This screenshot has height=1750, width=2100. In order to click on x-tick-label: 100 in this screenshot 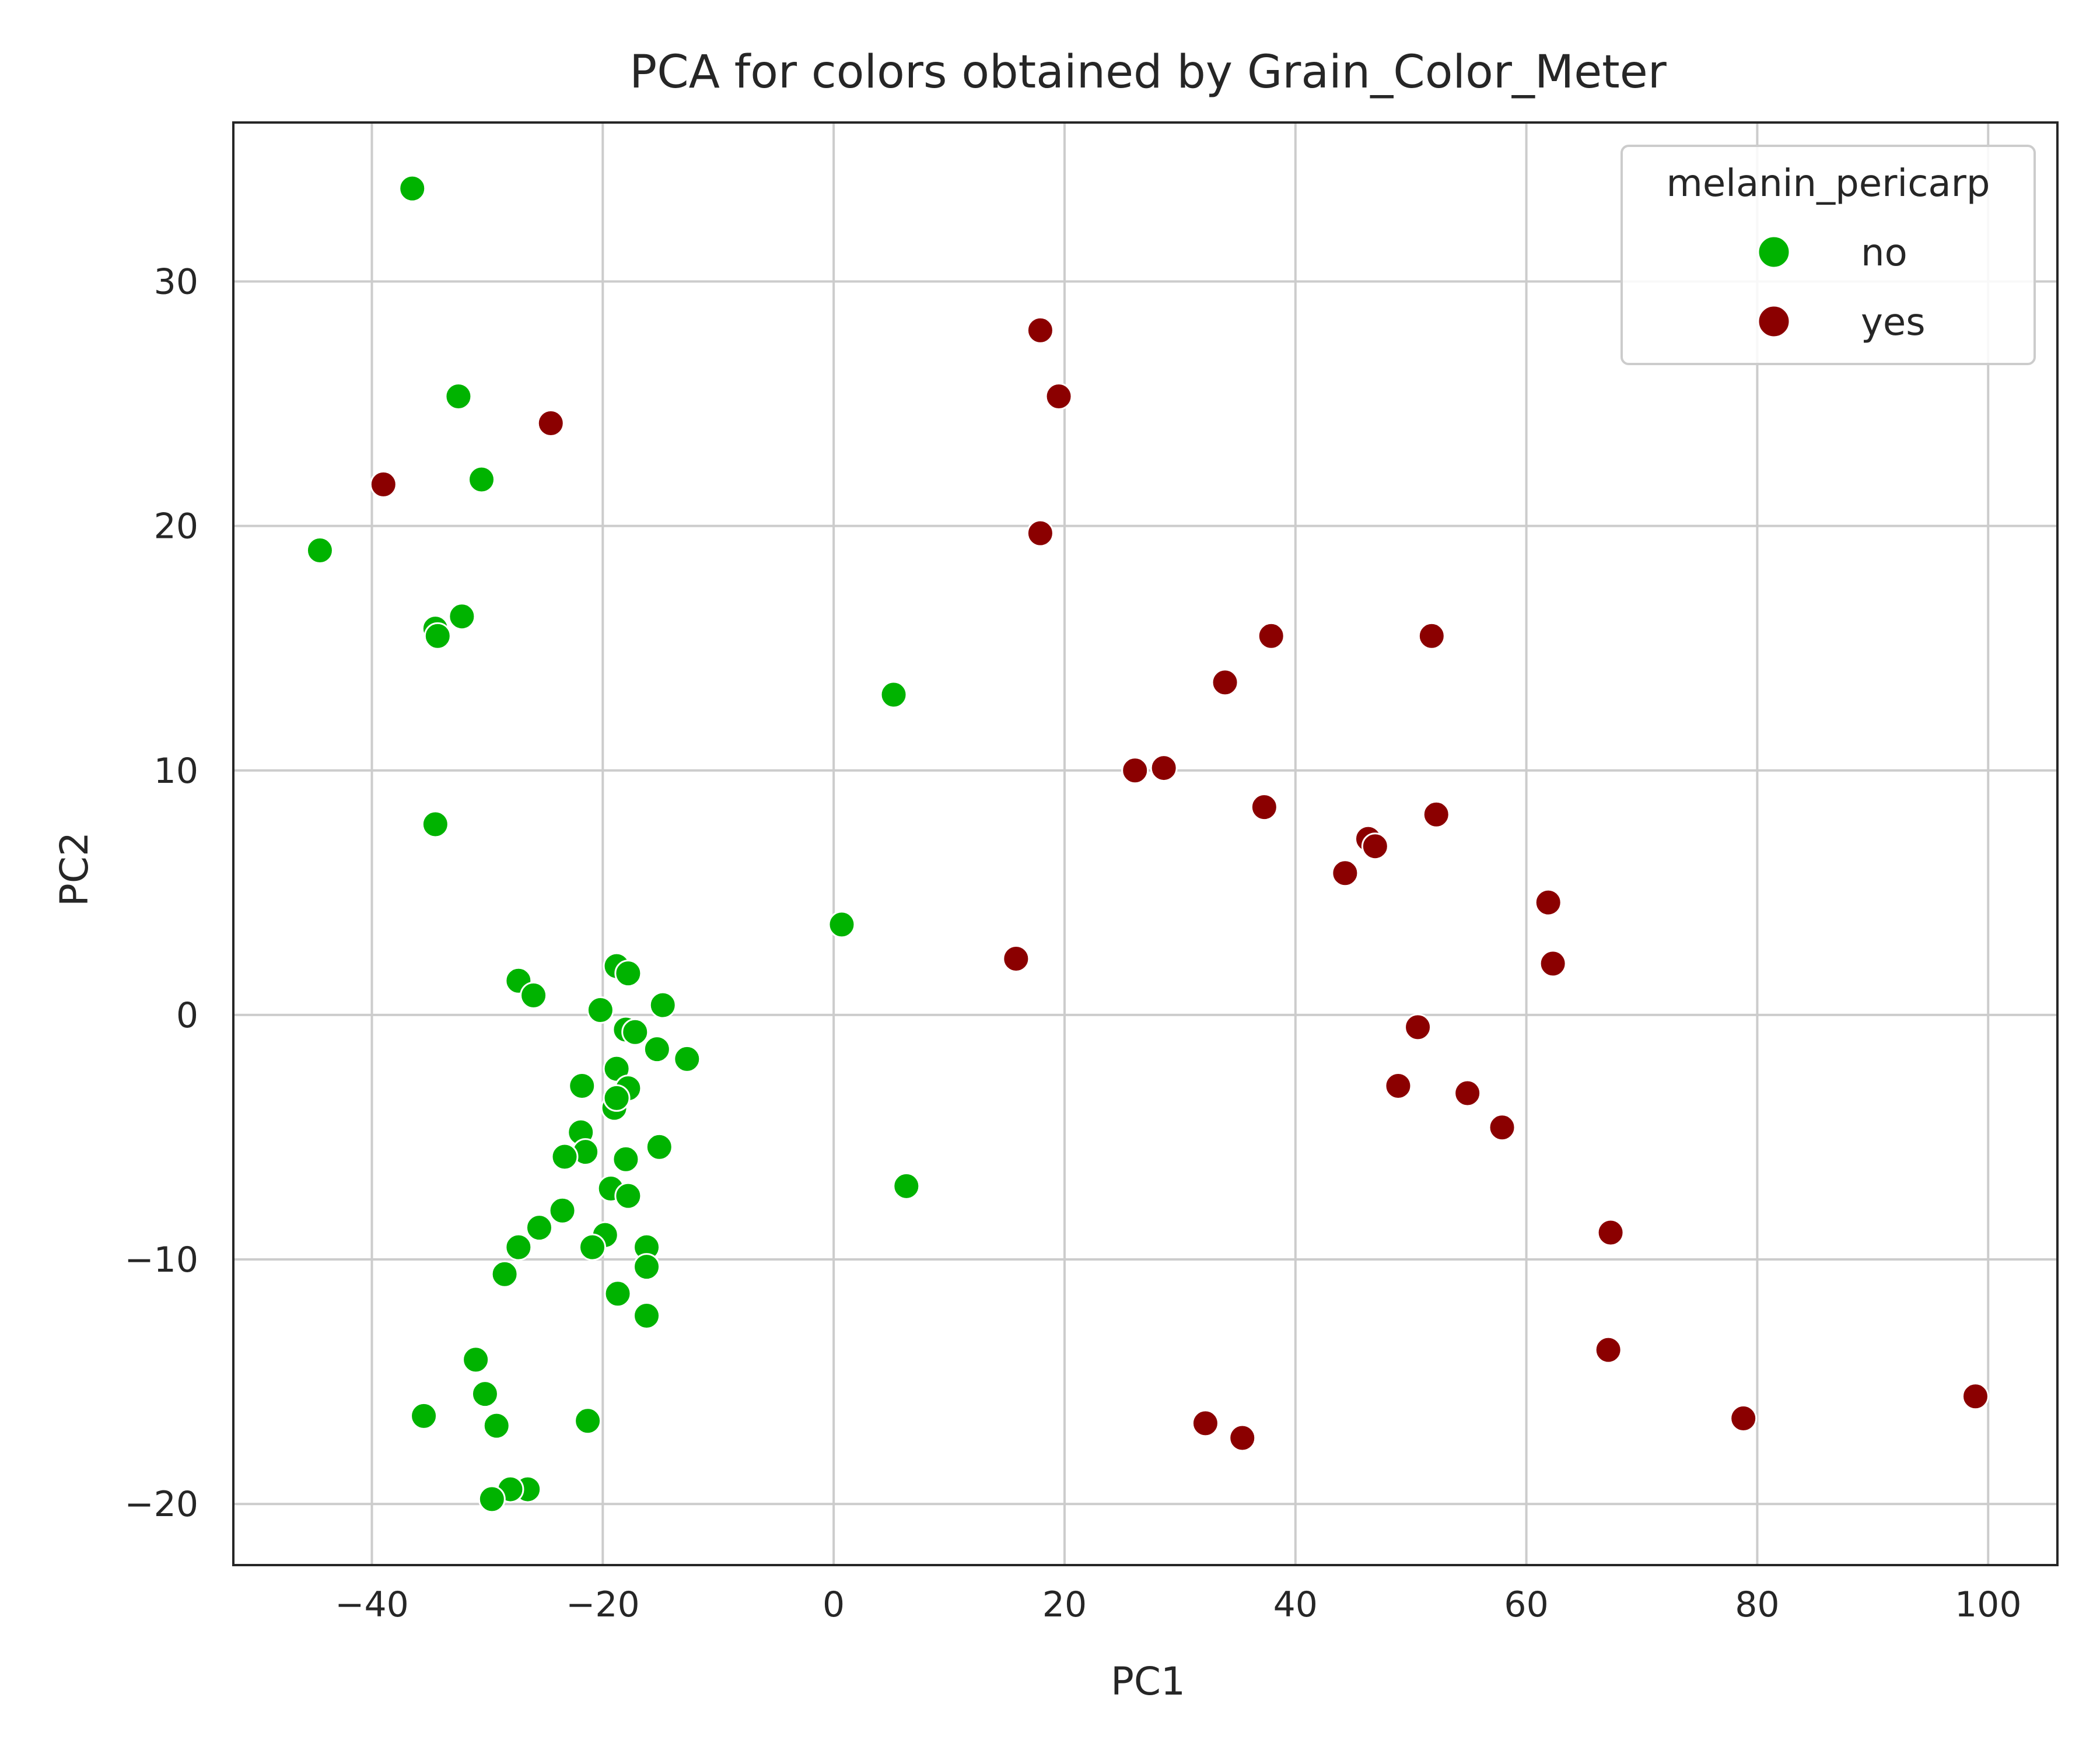, I will do `click(1988, 1604)`.